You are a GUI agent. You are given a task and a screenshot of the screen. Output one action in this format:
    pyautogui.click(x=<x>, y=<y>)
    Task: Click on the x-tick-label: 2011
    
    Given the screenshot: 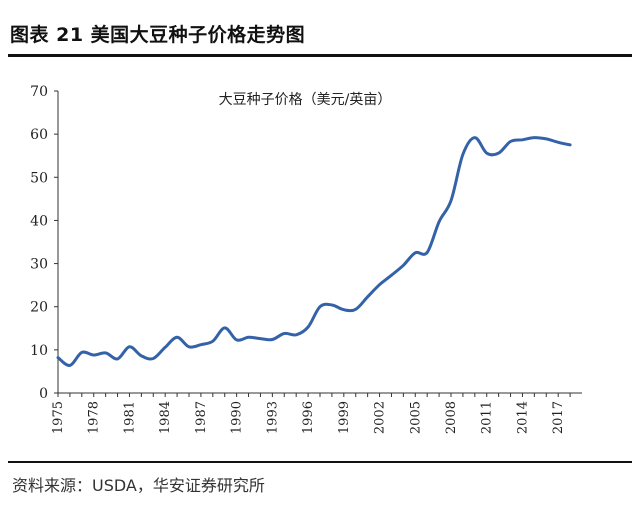 What is the action you would take?
    pyautogui.click(x=487, y=417)
    